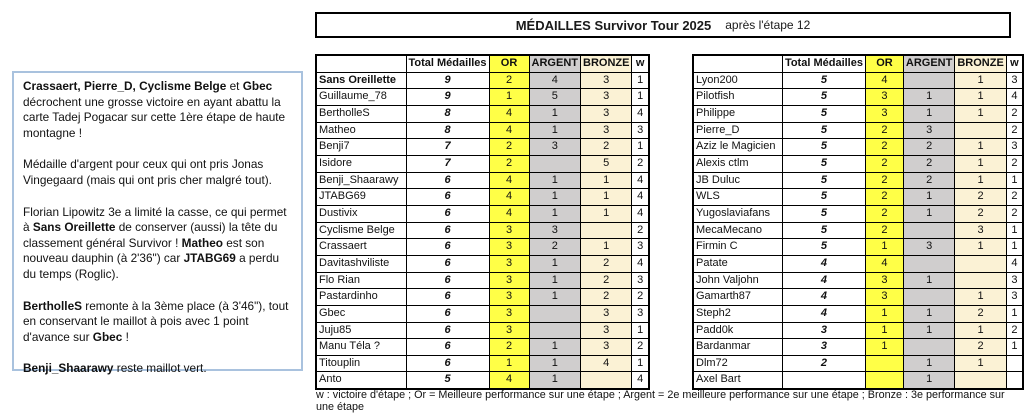 Image resolution: width=1024 pixels, height=413 pixels. Describe the element at coordinates (737, 130) in the screenshot. I see `cell-name: Pierre_D` at that location.